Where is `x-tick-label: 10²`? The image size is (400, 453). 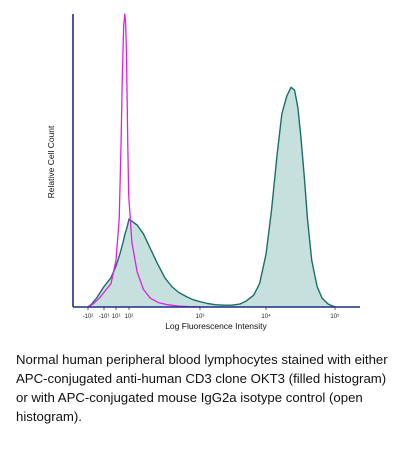
x-tick-label: 10² is located at coordinates (129, 317).